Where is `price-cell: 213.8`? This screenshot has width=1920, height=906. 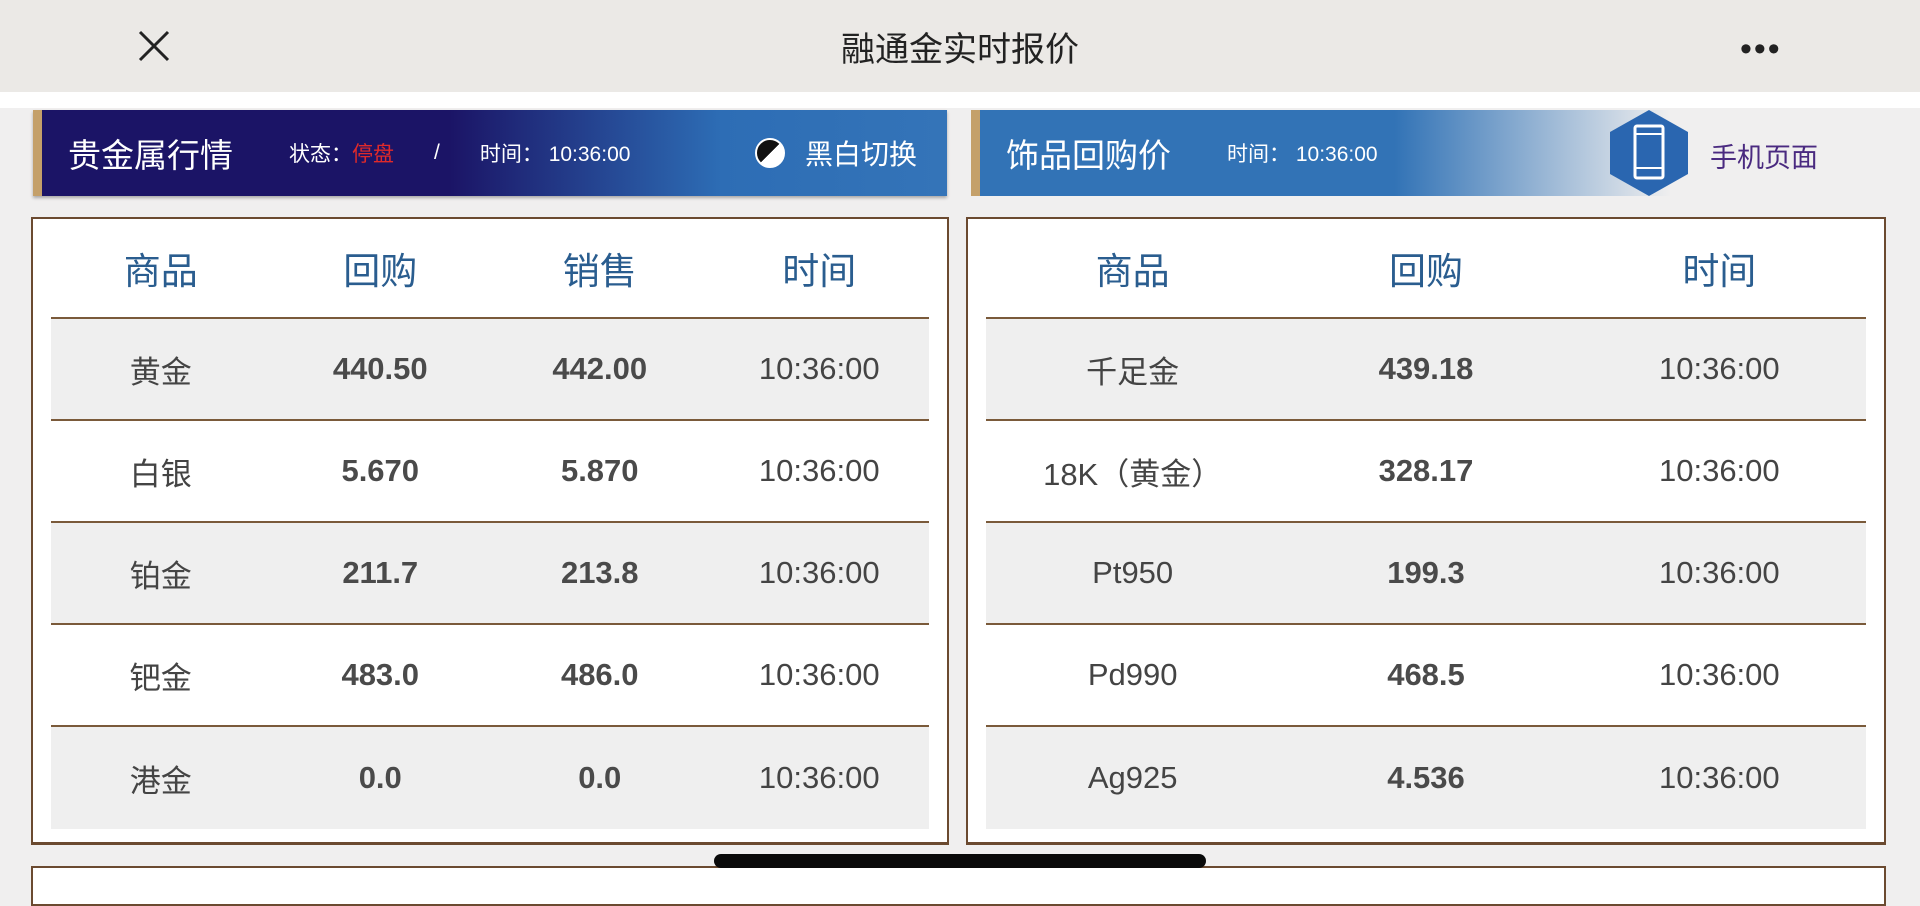
price-cell: 213.8 is located at coordinates (599, 572).